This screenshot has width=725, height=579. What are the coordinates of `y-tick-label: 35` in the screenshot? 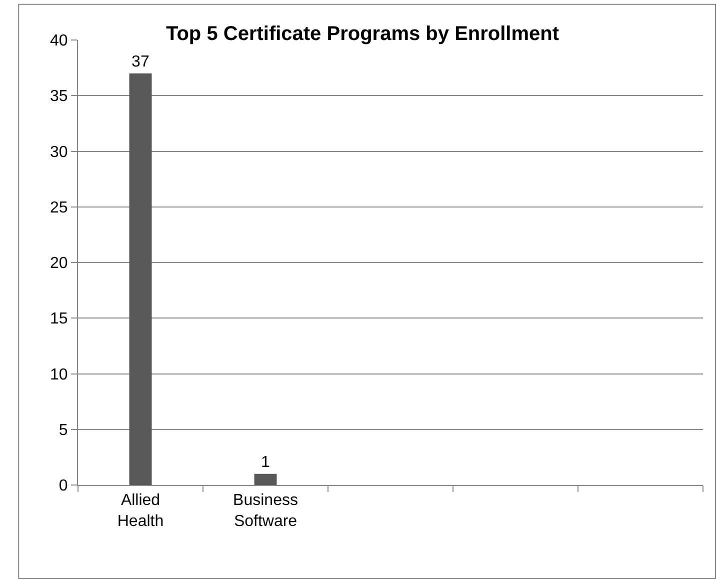 It's located at (59, 97).